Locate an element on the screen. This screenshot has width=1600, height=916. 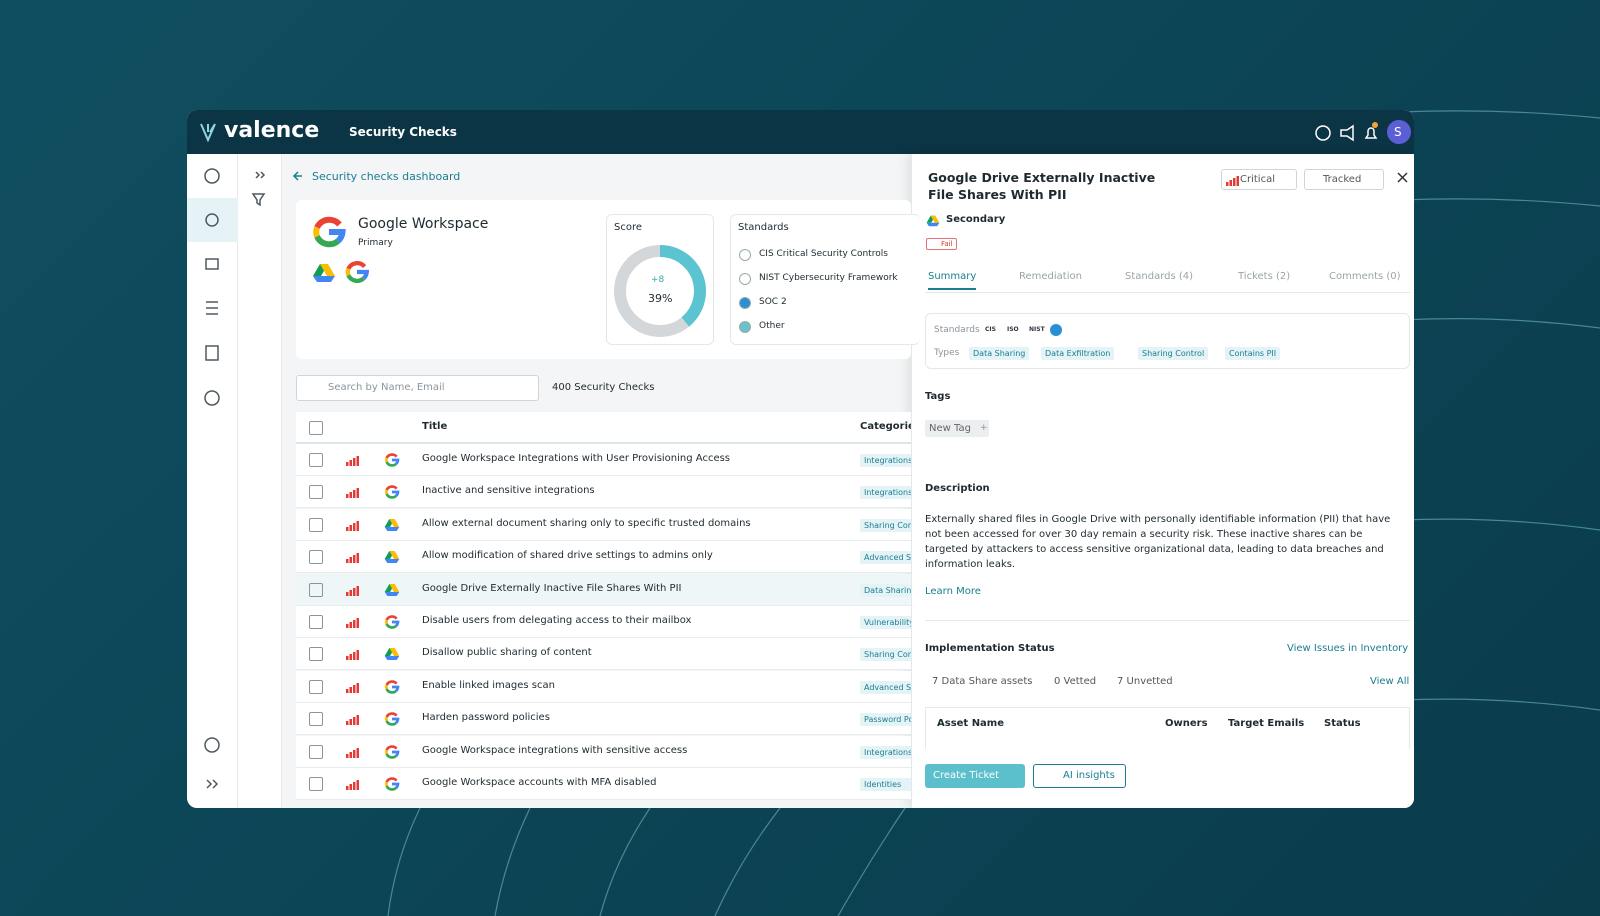
ai-insights: AI insights is located at coordinates (1079, 776).